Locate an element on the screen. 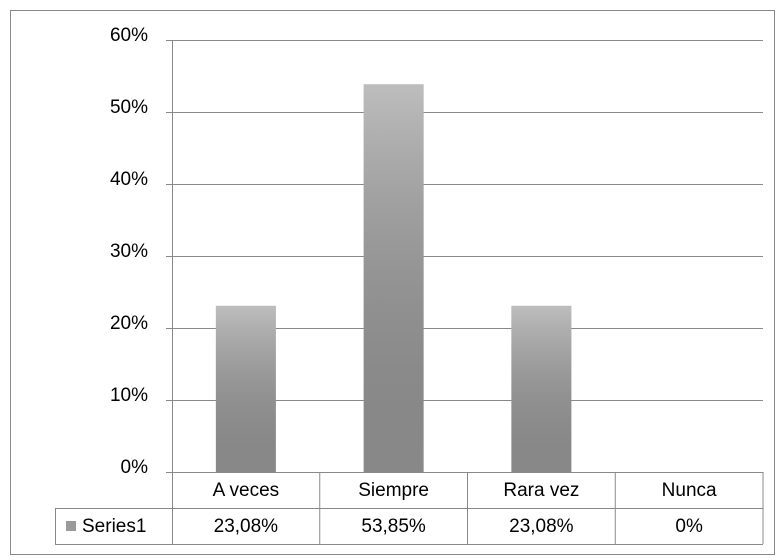 The height and width of the screenshot is (560, 777). y-tick-label: 20% is located at coordinates (129, 323).